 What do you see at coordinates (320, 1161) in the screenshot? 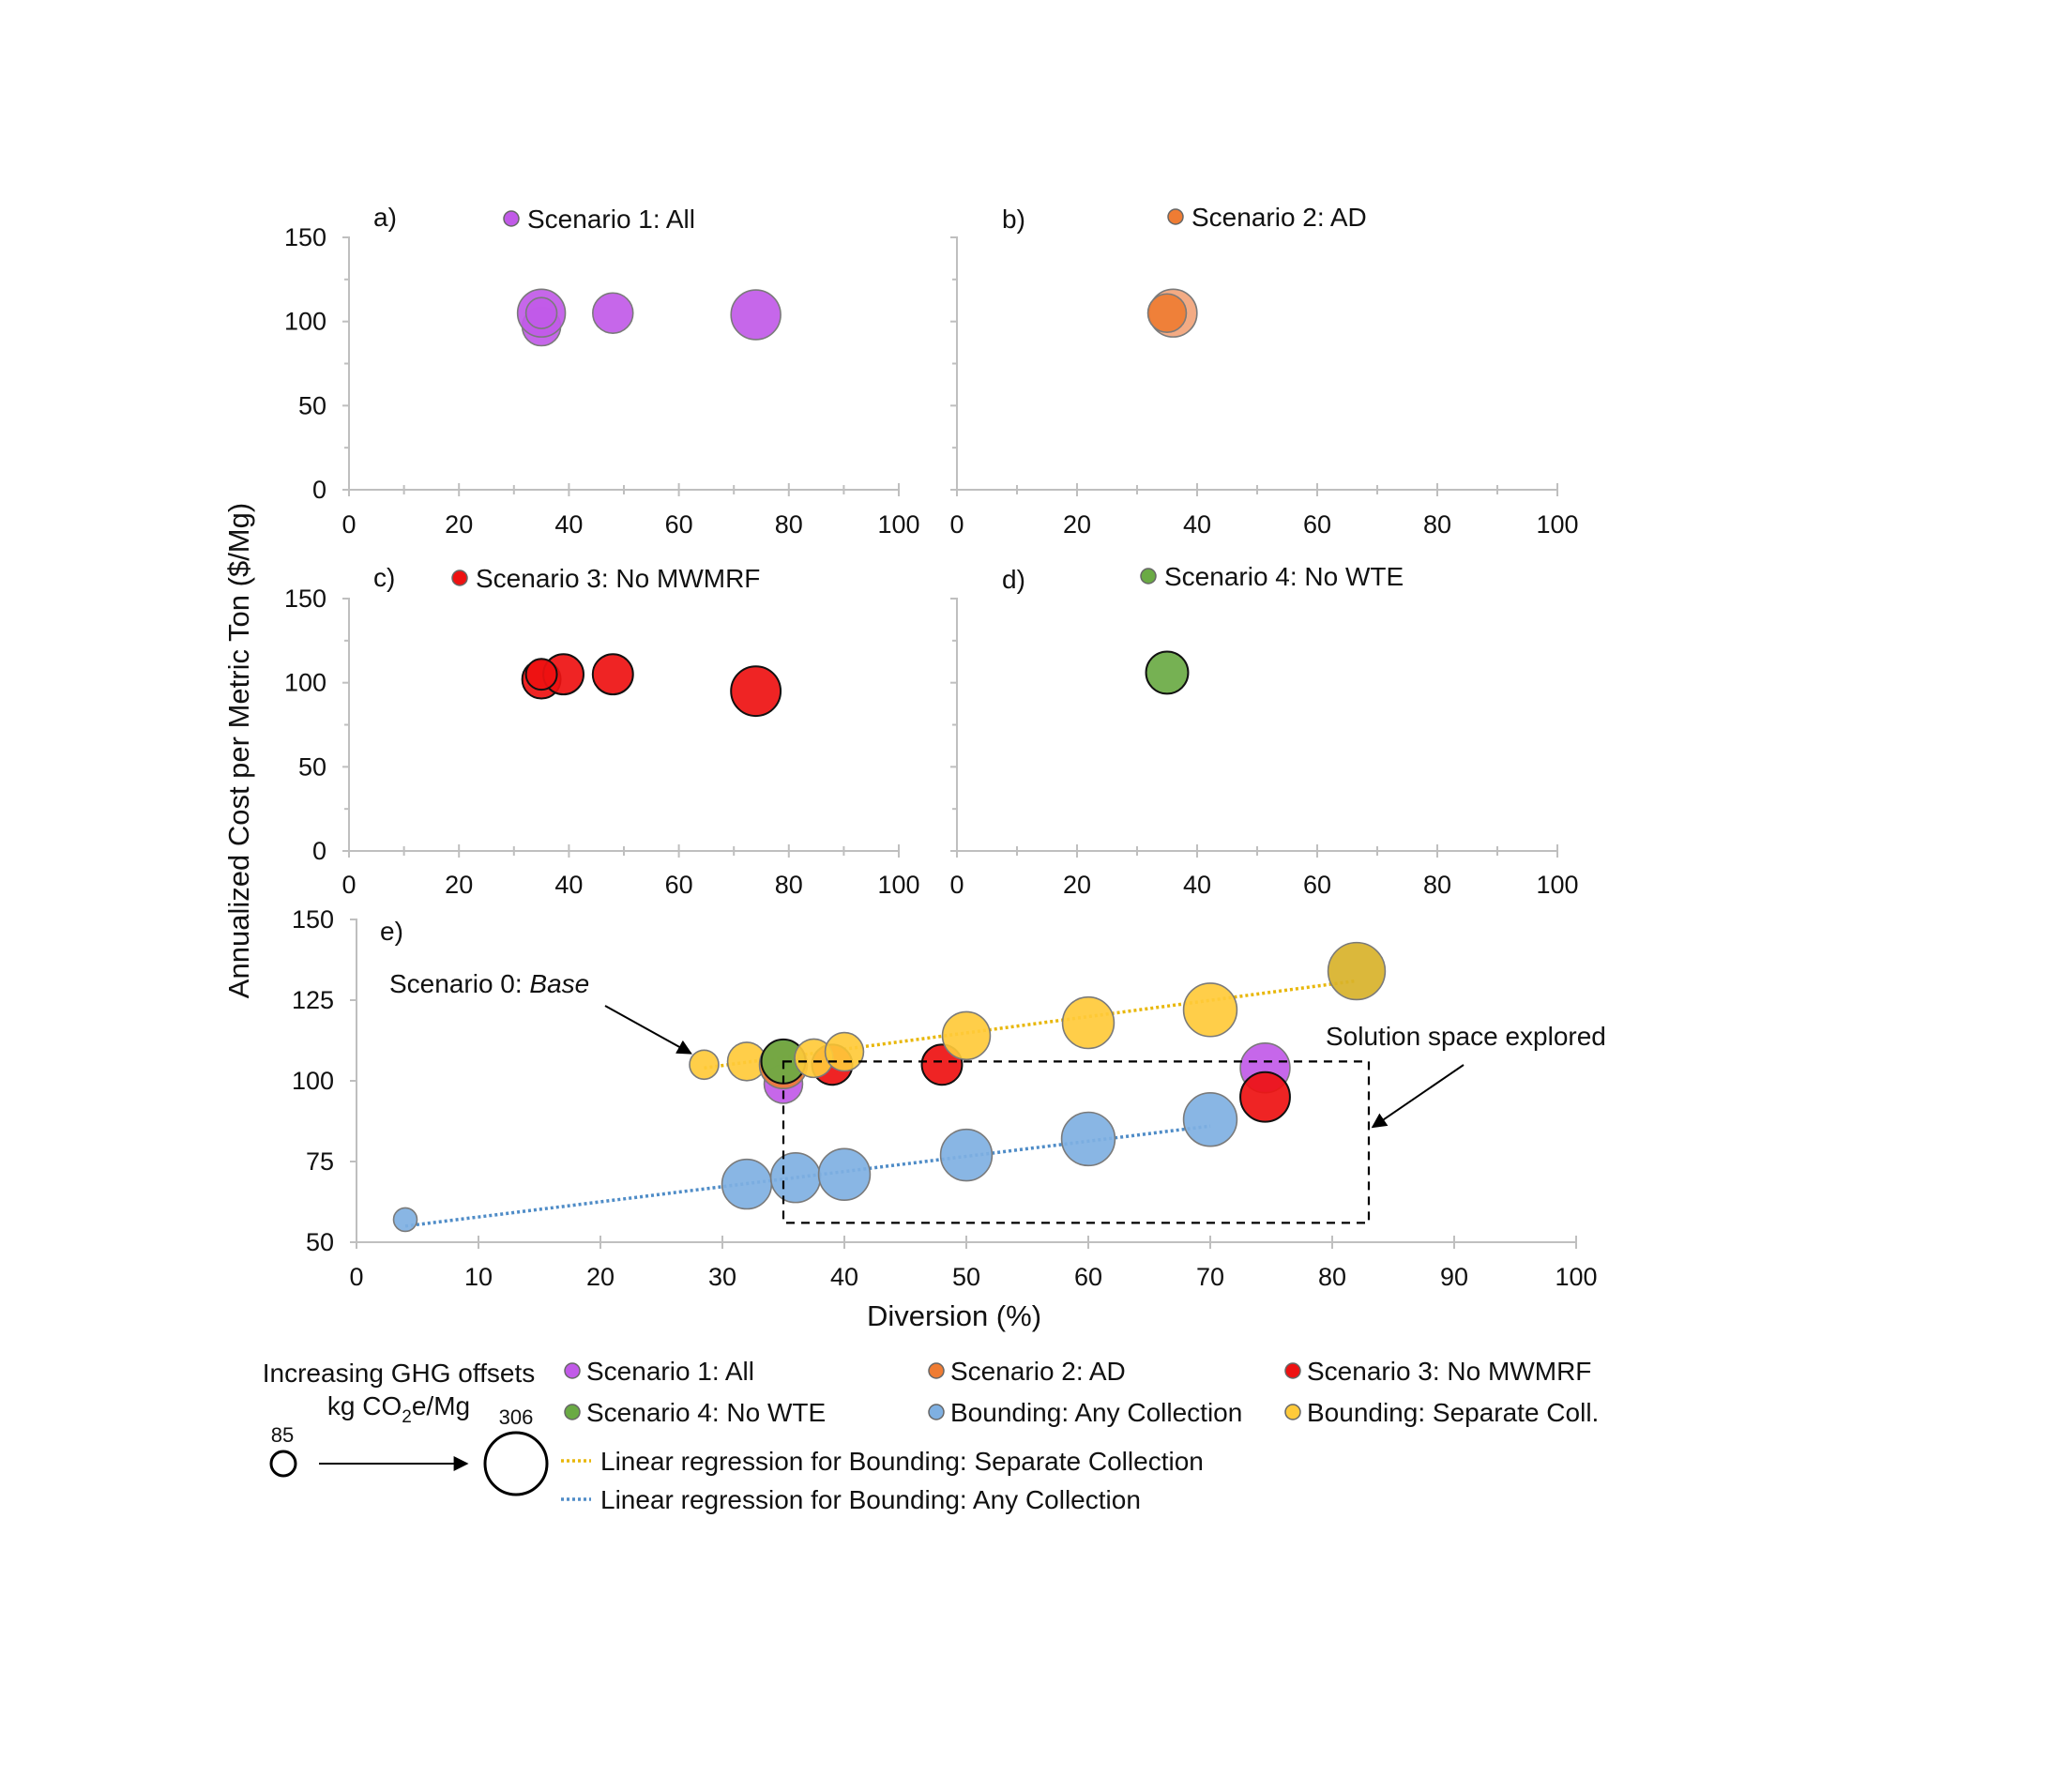
I see `y-tick-label: 75` at bounding box center [320, 1161].